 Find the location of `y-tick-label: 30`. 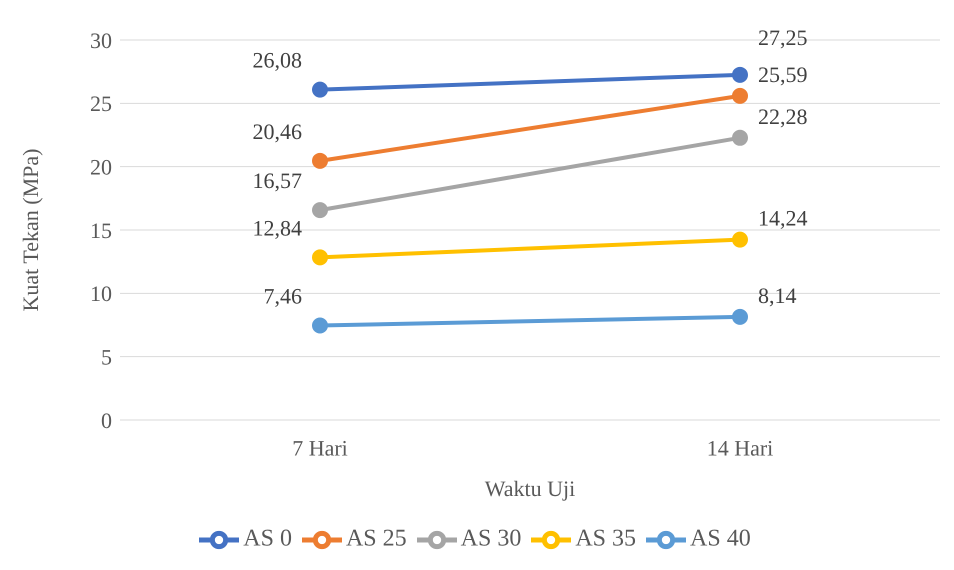

y-tick-label: 30 is located at coordinates (101, 40).